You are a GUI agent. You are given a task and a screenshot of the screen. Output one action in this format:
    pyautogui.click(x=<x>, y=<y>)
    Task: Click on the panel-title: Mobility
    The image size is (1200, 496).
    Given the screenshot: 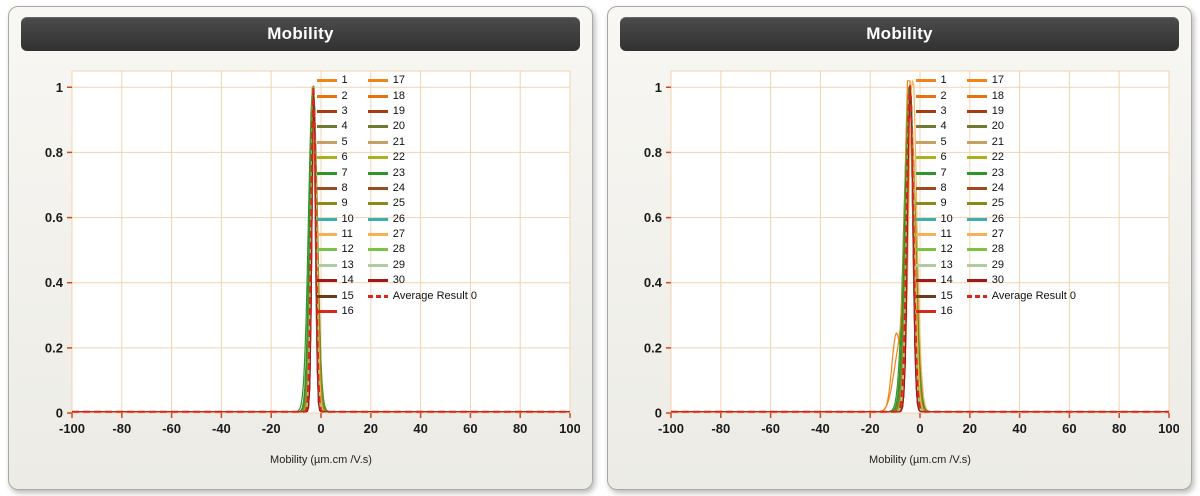 What is the action you would take?
    pyautogui.click(x=899, y=33)
    